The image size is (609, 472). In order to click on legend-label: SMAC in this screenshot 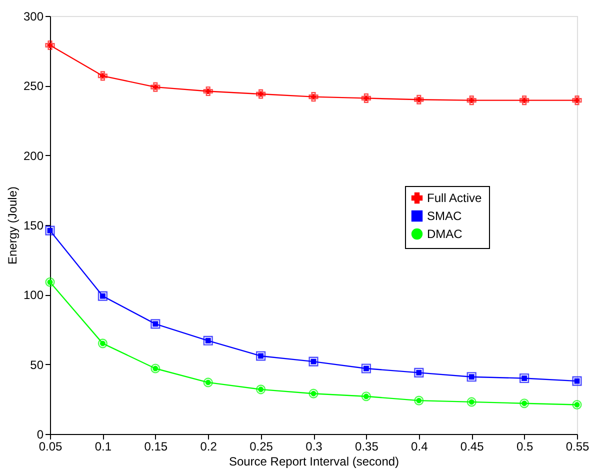, I will do `click(444, 216)`.